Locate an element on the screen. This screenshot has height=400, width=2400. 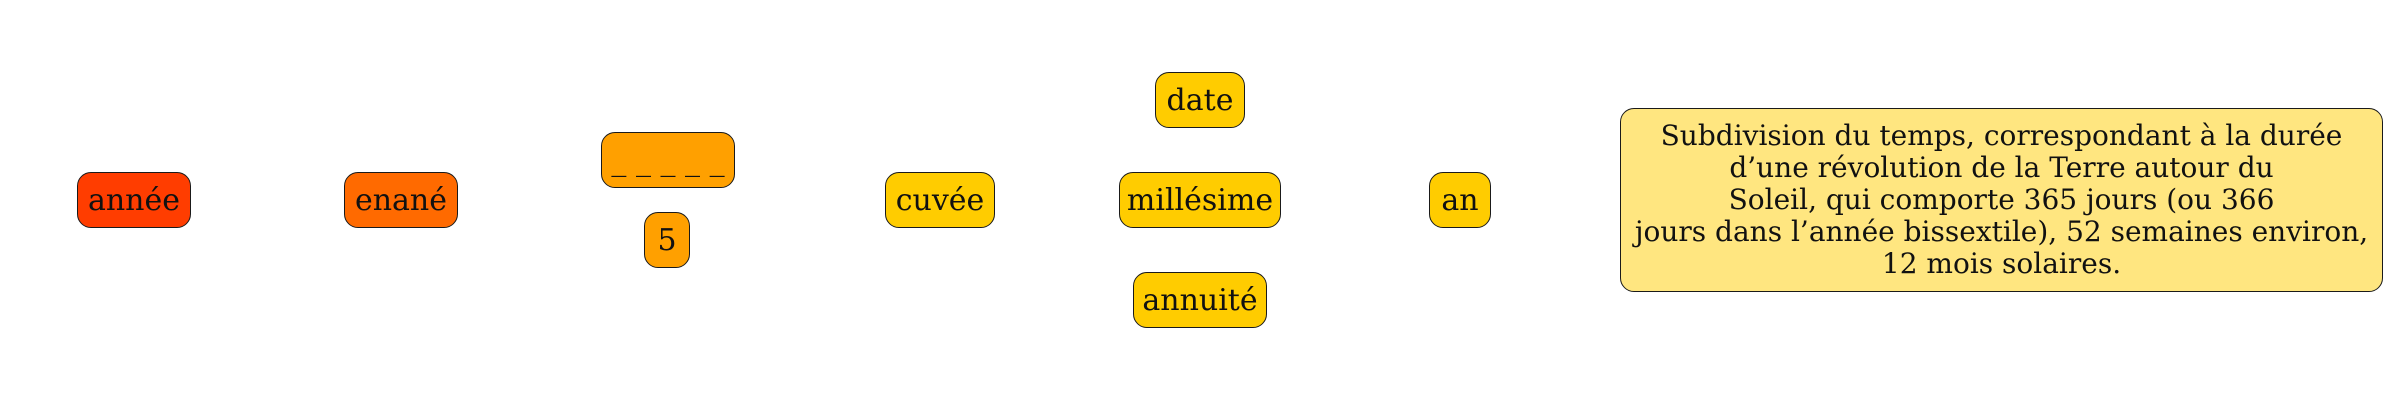
node-enane-label: enané is located at coordinates (401, 200).